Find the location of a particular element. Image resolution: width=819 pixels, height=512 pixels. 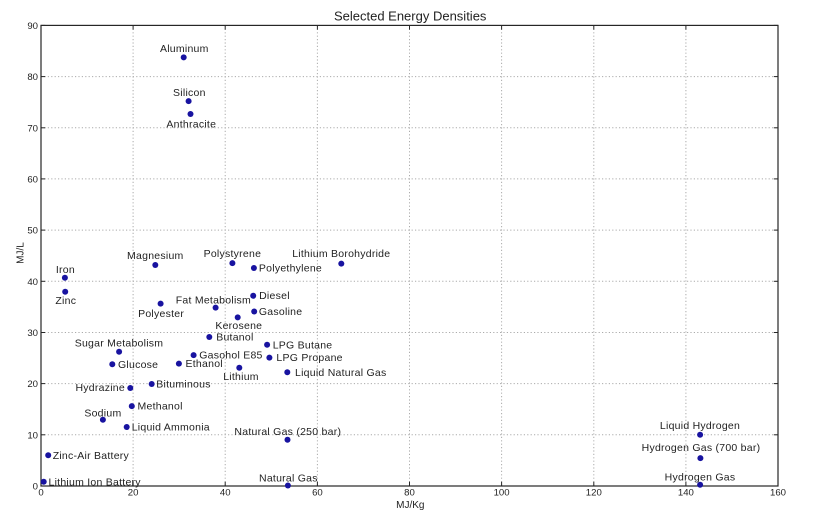

svg-text: Sodium is located at coordinates (102, 414).